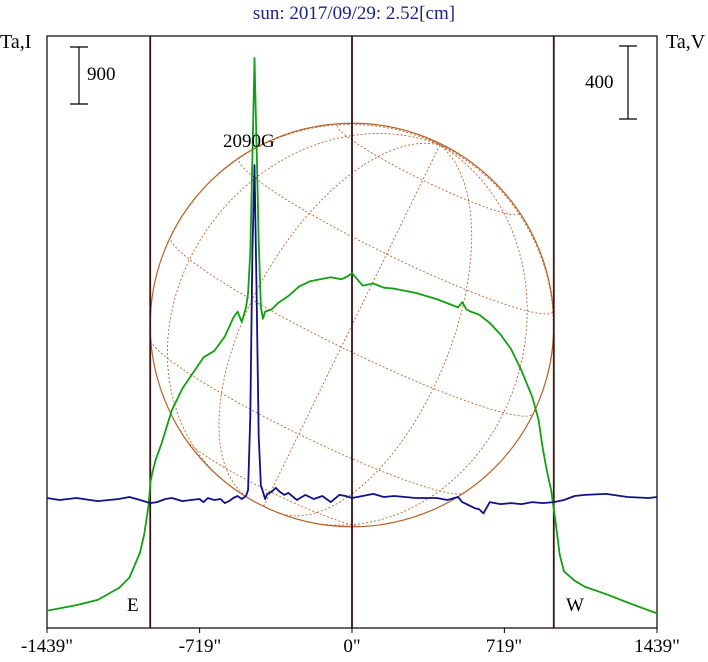 The width and height of the screenshot is (708, 662). What do you see at coordinates (599, 82) in the screenshot?
I see `right-scale-bar-label: 400` at bounding box center [599, 82].